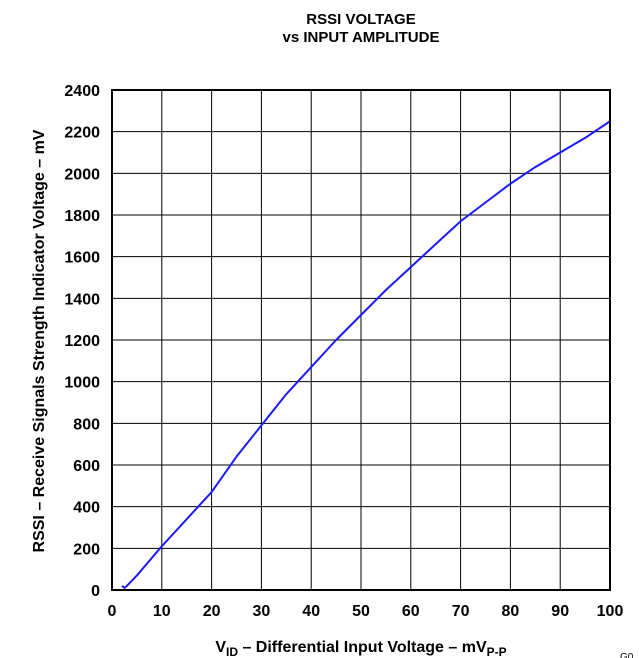  What do you see at coordinates (627, 655) in the screenshot?
I see `corner-text: G0` at bounding box center [627, 655].